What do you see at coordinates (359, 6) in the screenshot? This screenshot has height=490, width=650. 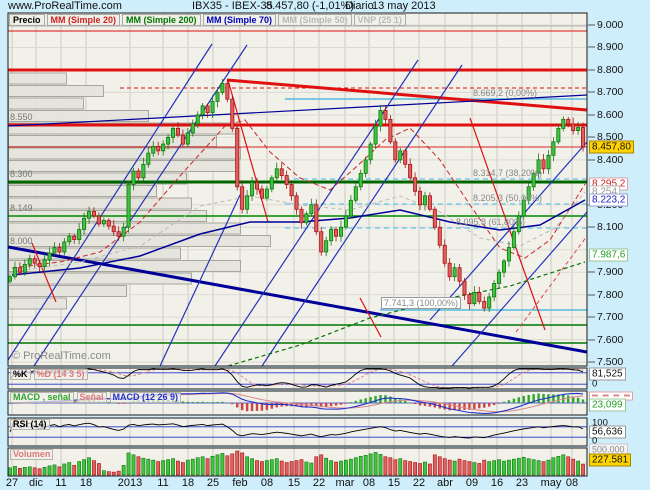 I see `timeframe-label: Diario` at bounding box center [359, 6].